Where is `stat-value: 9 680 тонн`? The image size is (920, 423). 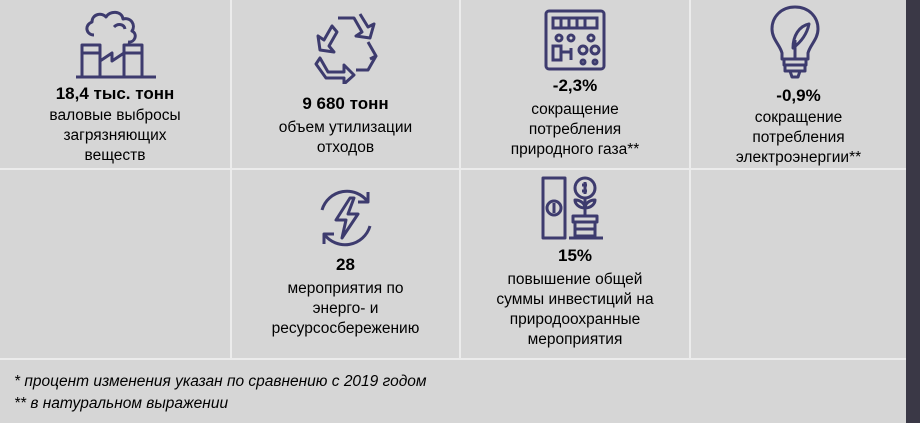
stat-value: 9 680 тонн is located at coordinates (345, 103).